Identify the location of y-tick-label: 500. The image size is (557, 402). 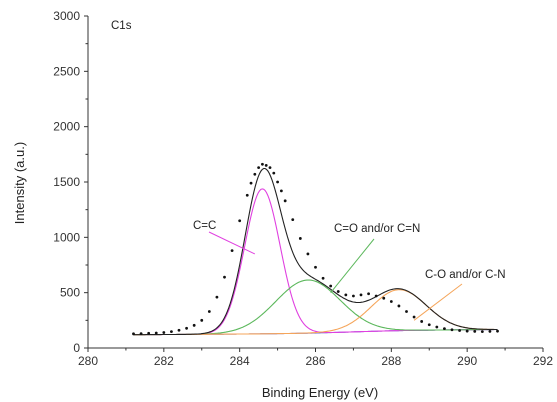
(70, 293).